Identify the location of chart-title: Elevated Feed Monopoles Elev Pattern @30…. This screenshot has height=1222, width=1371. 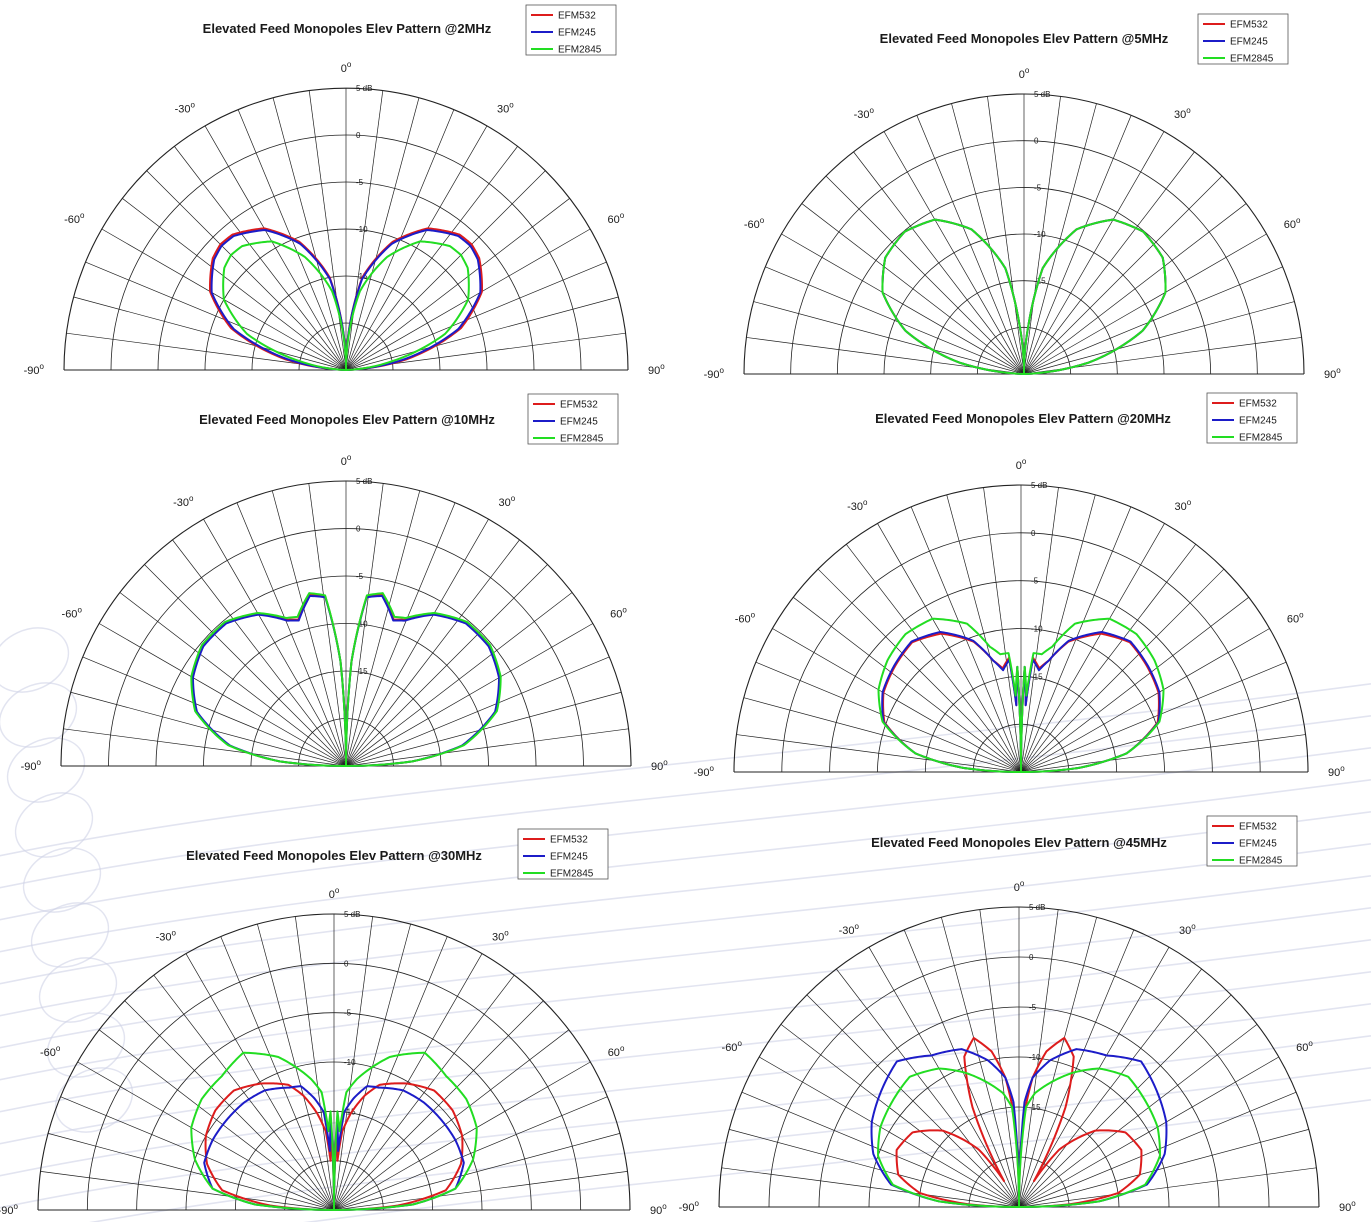
(334, 855).